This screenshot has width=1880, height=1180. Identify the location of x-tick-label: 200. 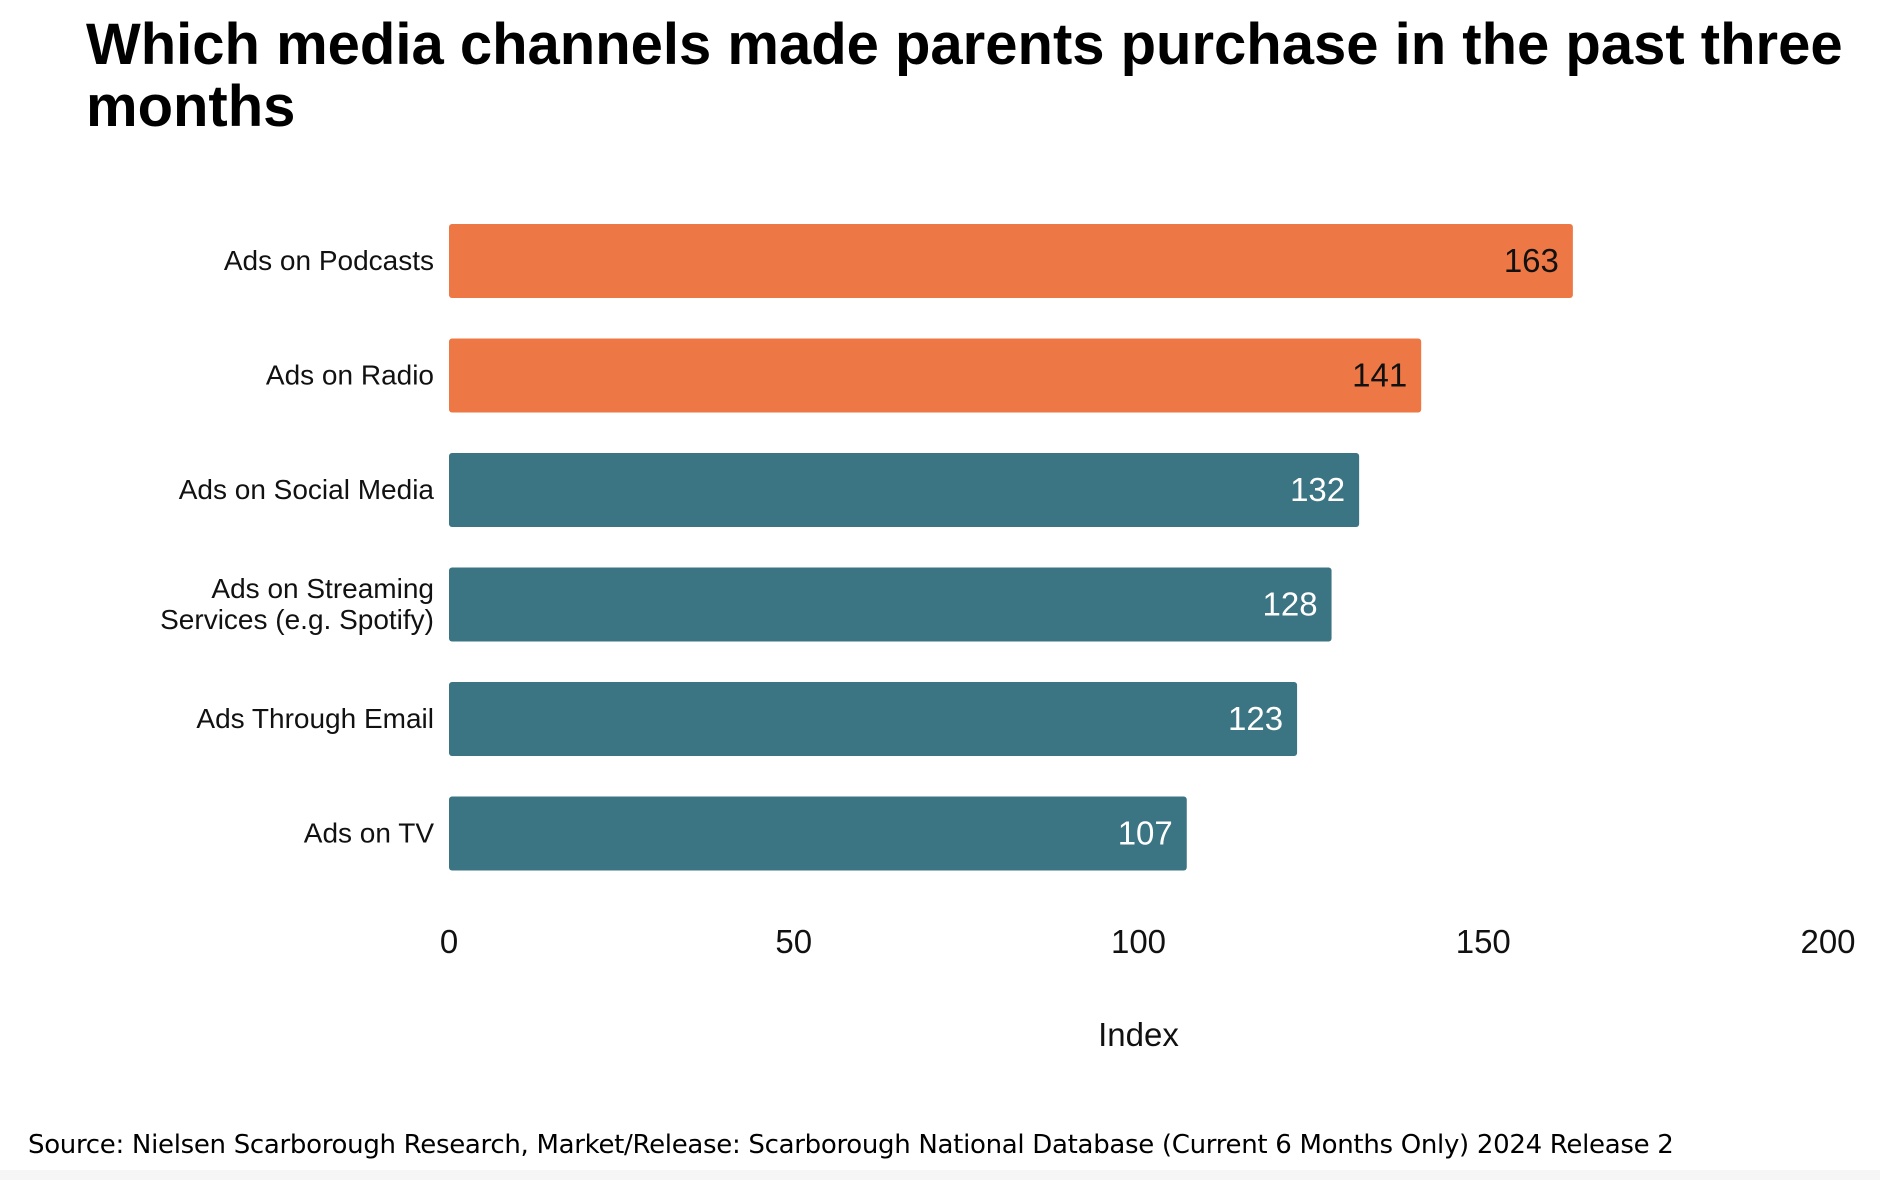
(1827, 941).